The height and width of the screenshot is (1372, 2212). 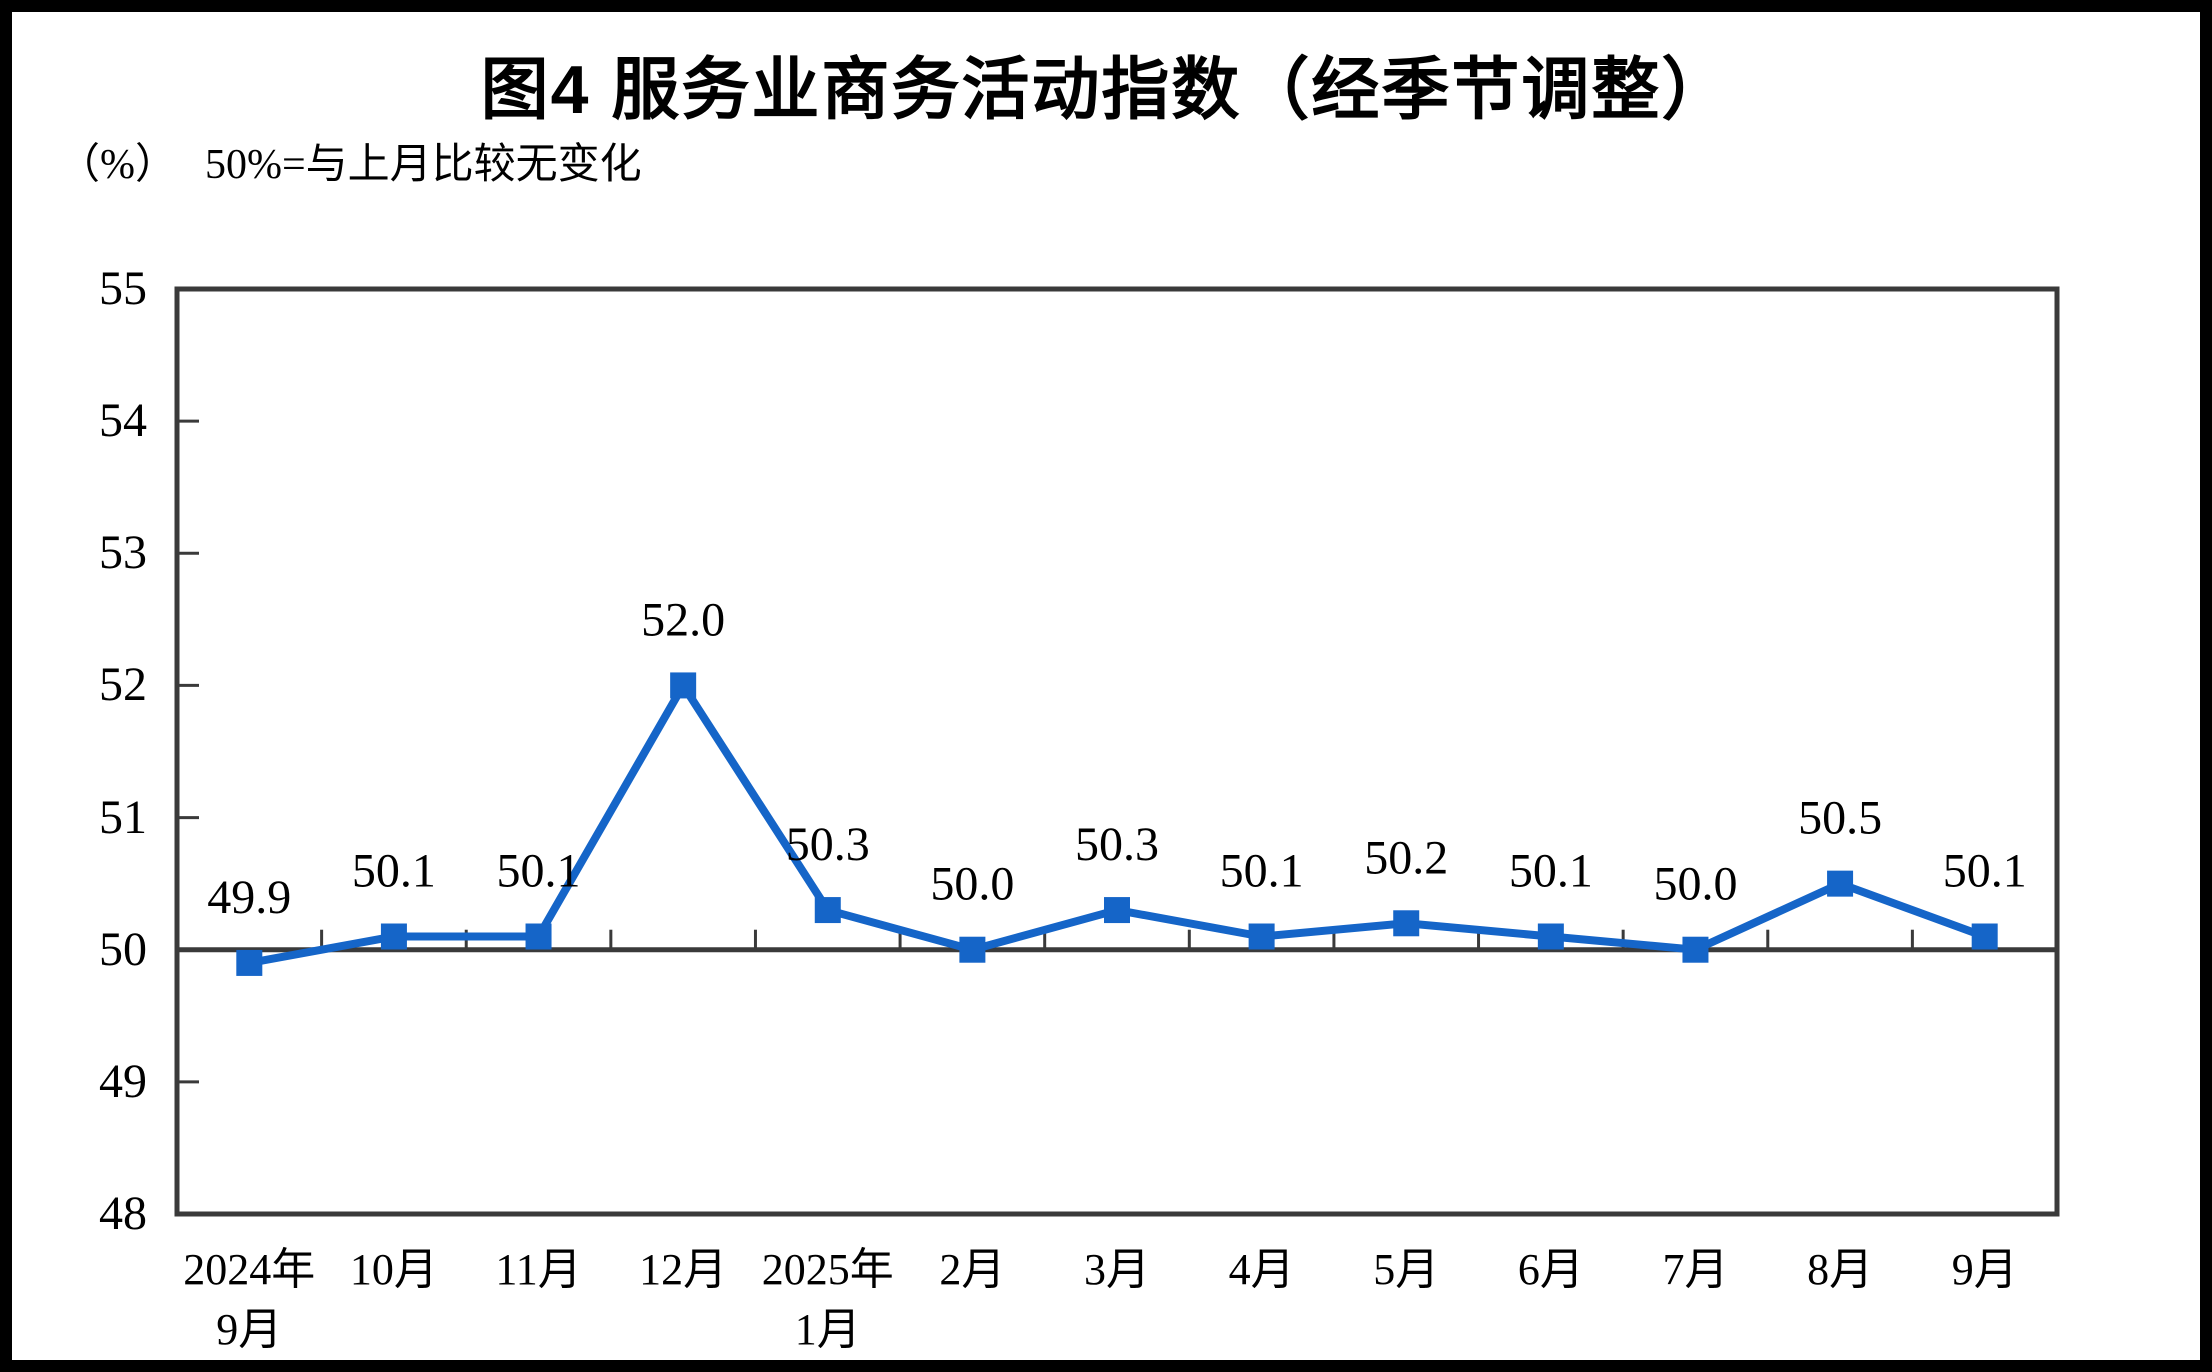 What do you see at coordinates (123, 949) in the screenshot?
I see `y-axis-tick-label: 50` at bounding box center [123, 949].